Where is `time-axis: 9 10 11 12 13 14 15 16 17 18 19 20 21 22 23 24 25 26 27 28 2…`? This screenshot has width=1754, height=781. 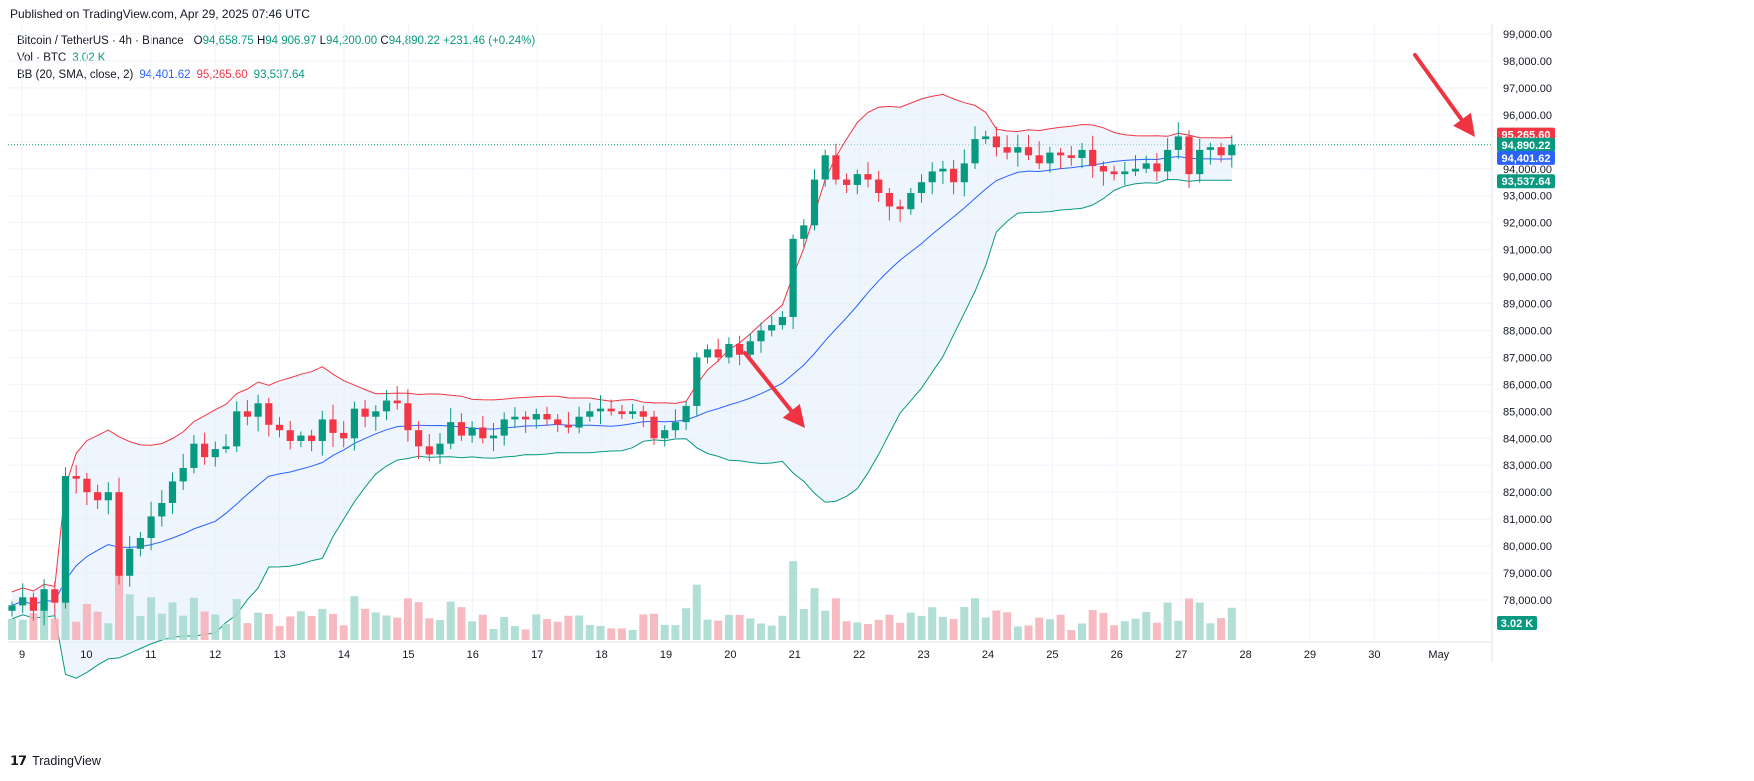
time-axis: 9 10 11 12 13 14 15 16 17 18 19 20 21 22 23 24 25 26 27 28 2… is located at coordinates (734, 655).